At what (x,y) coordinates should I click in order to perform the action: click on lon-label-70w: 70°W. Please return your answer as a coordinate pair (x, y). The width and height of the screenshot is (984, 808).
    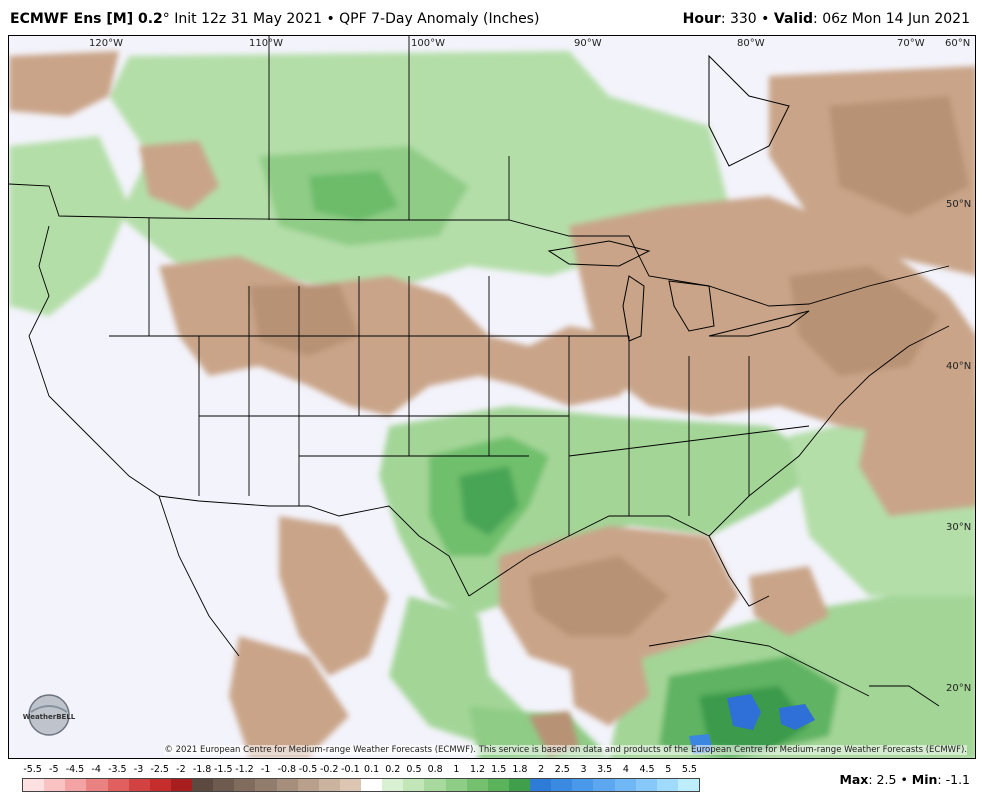
    Looking at the image, I should click on (911, 43).